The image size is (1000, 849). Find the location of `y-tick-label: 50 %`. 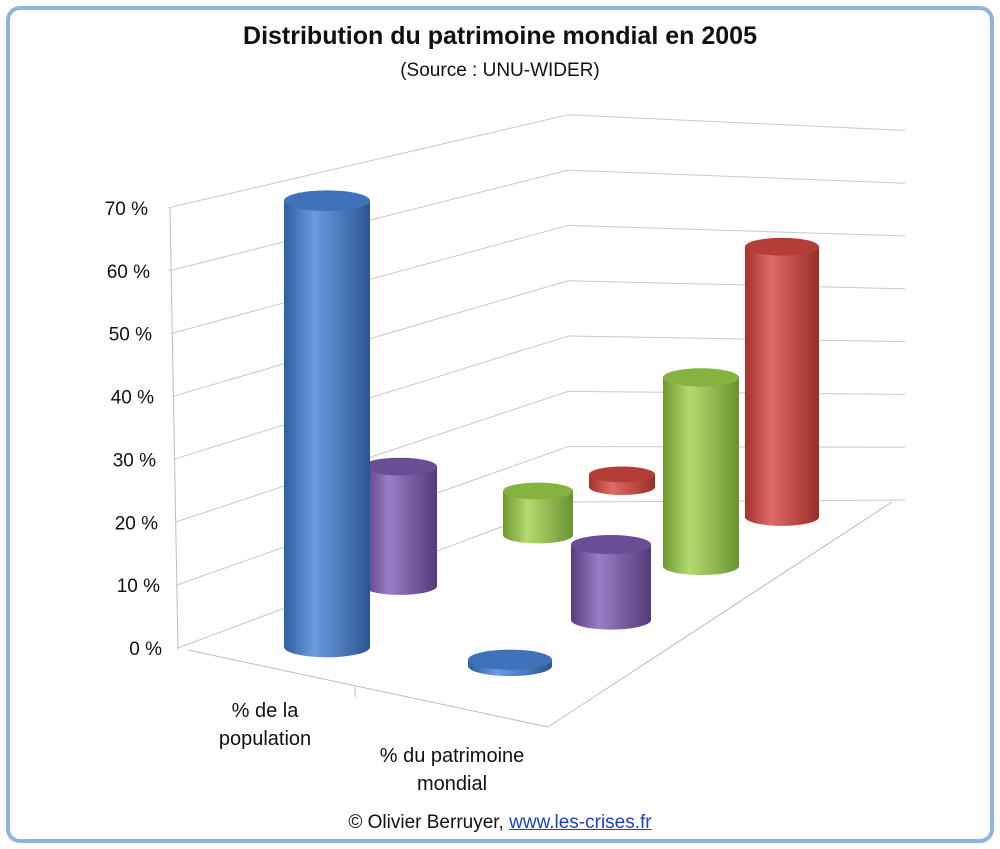

y-tick-label: 50 % is located at coordinates (130, 335).